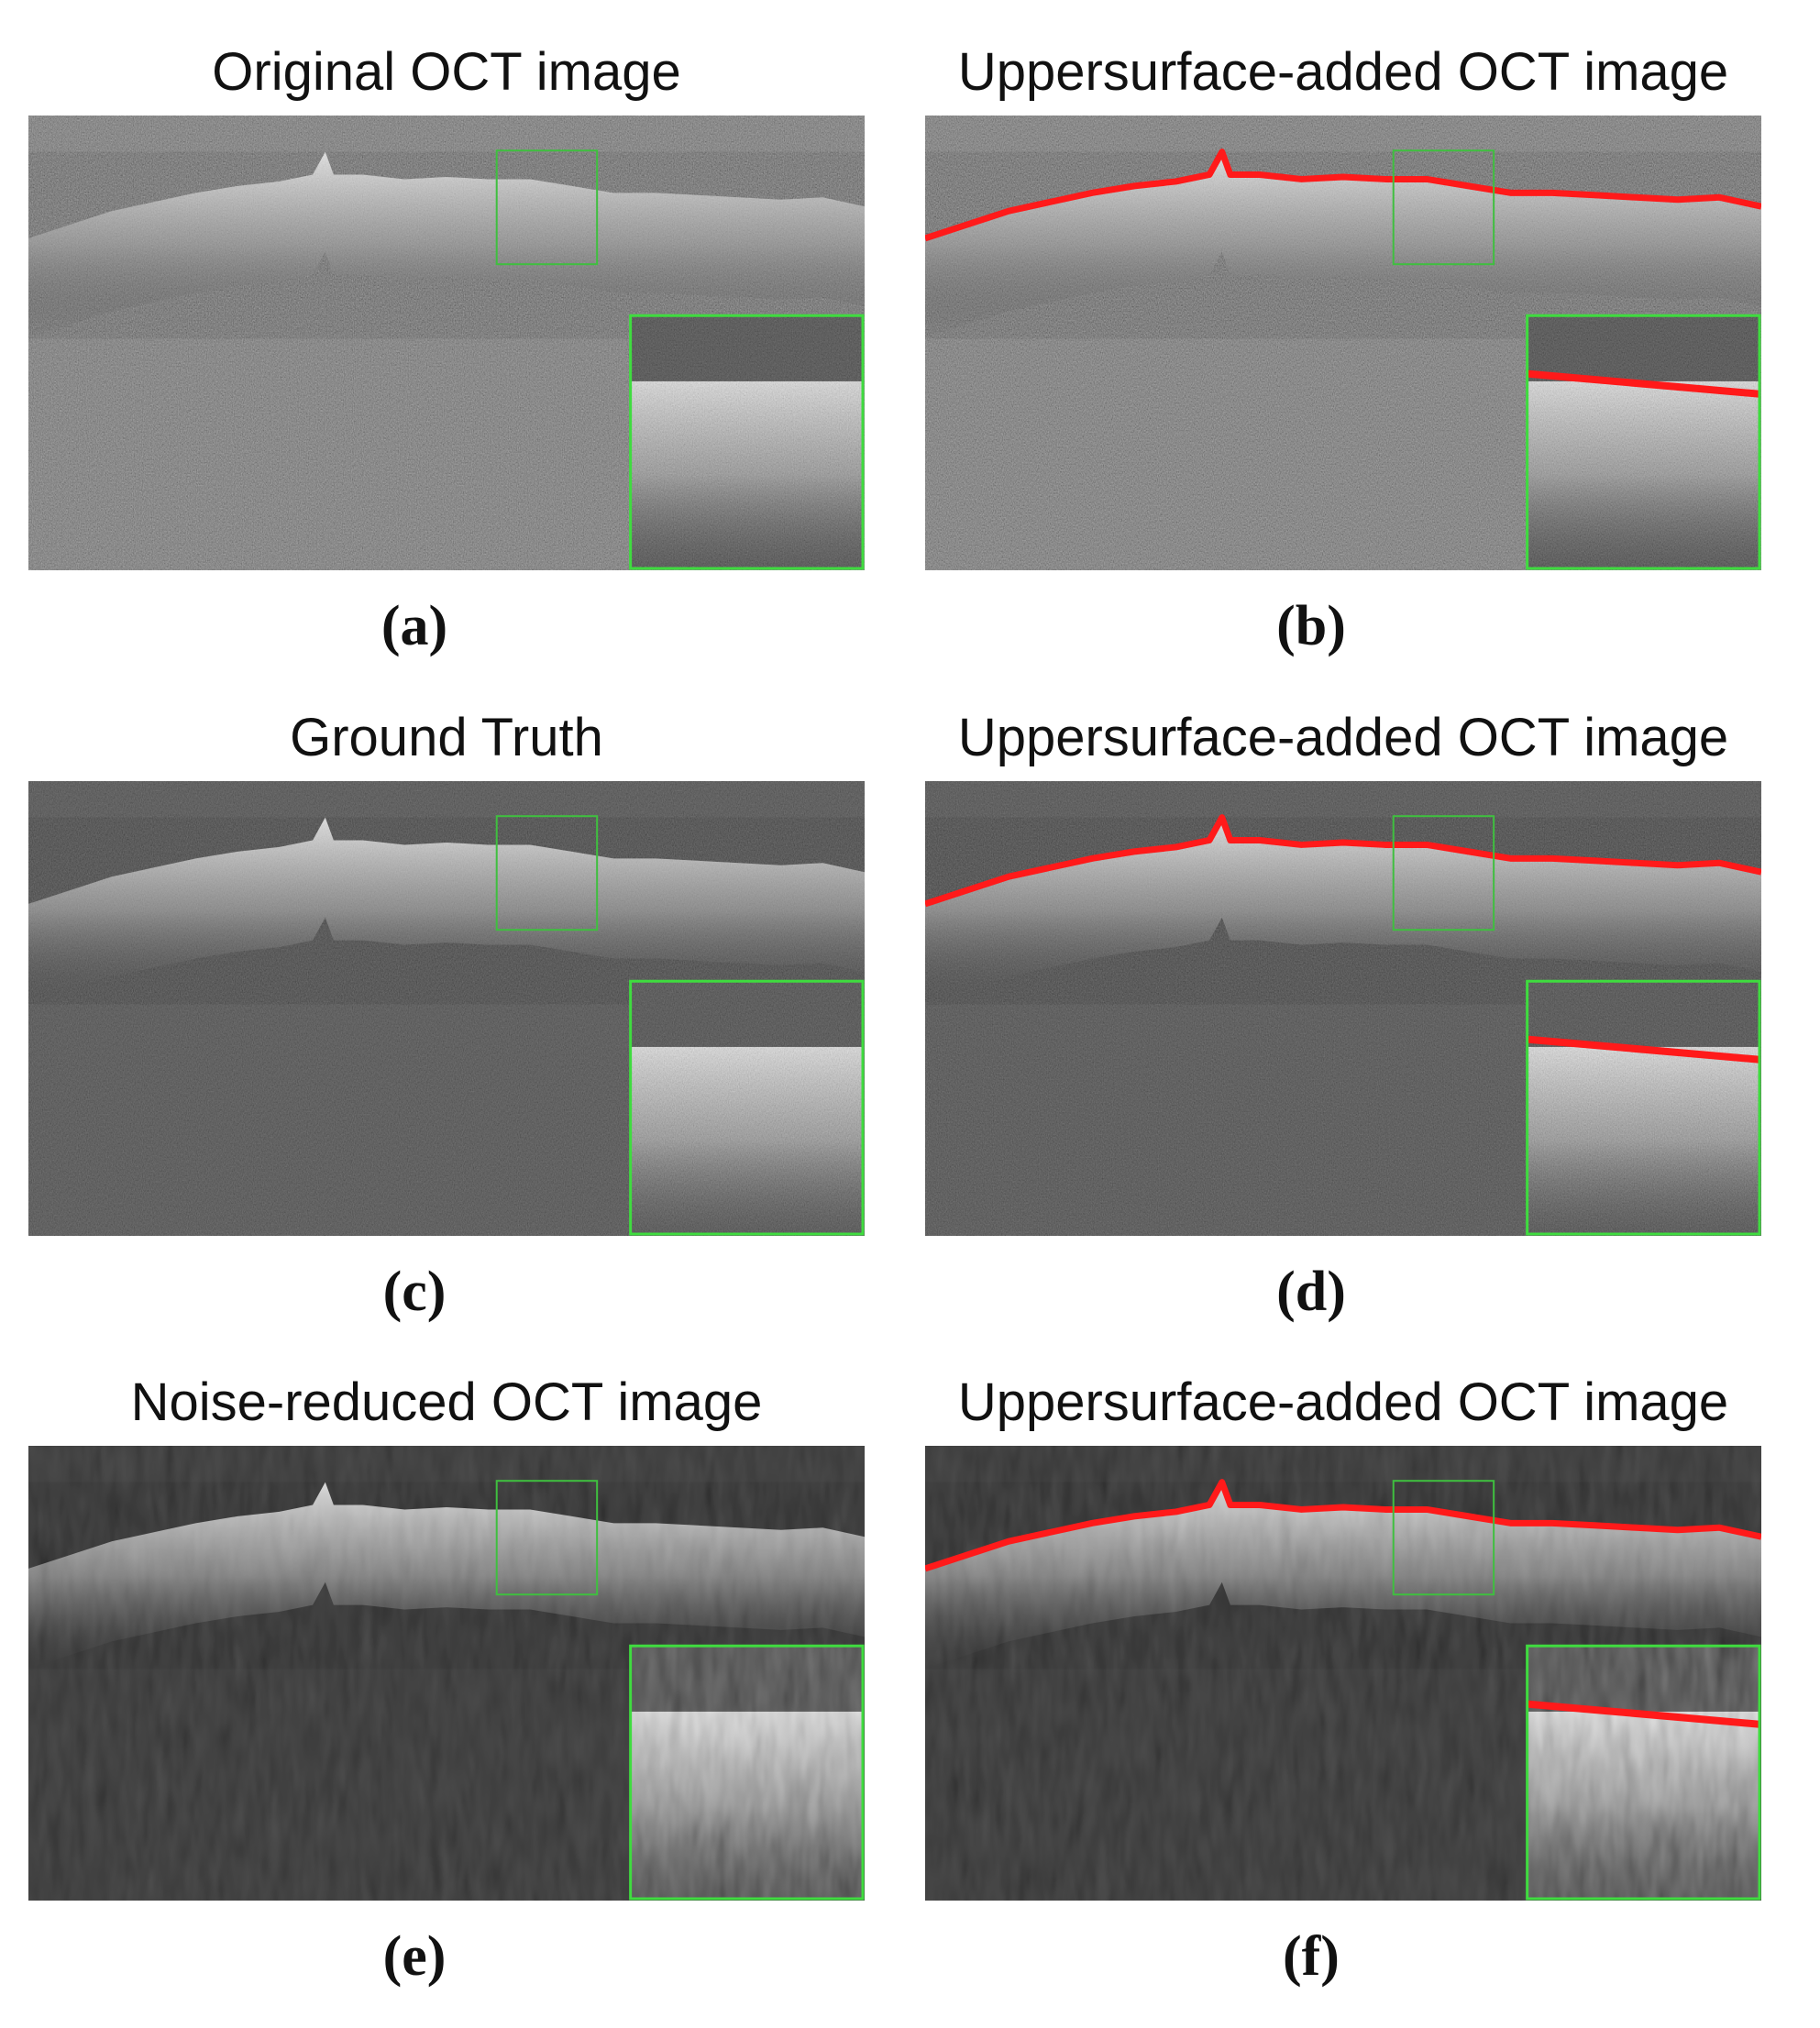 The height and width of the screenshot is (2028, 1820). What do you see at coordinates (1311, 626) in the screenshot?
I see `panel-label: (b)` at bounding box center [1311, 626].